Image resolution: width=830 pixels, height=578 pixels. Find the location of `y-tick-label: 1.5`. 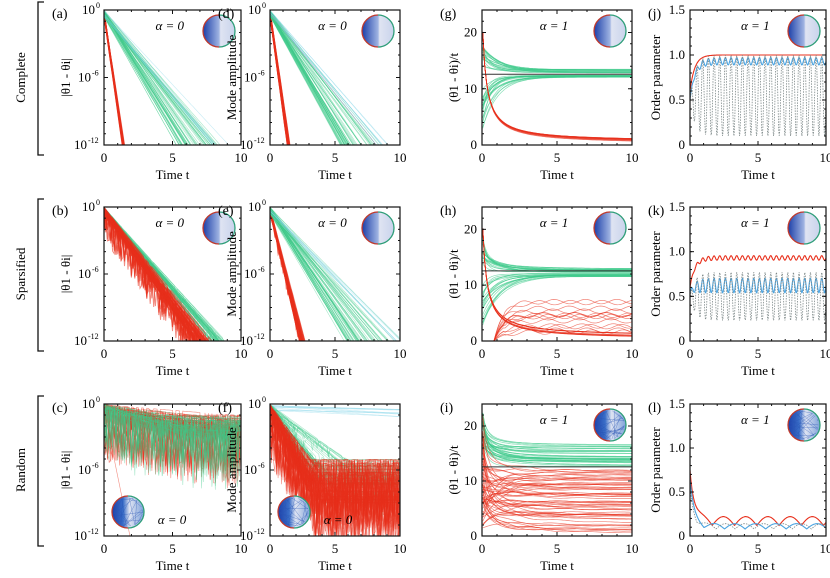

y-tick-label: 1.5 is located at coordinates (677, 9).